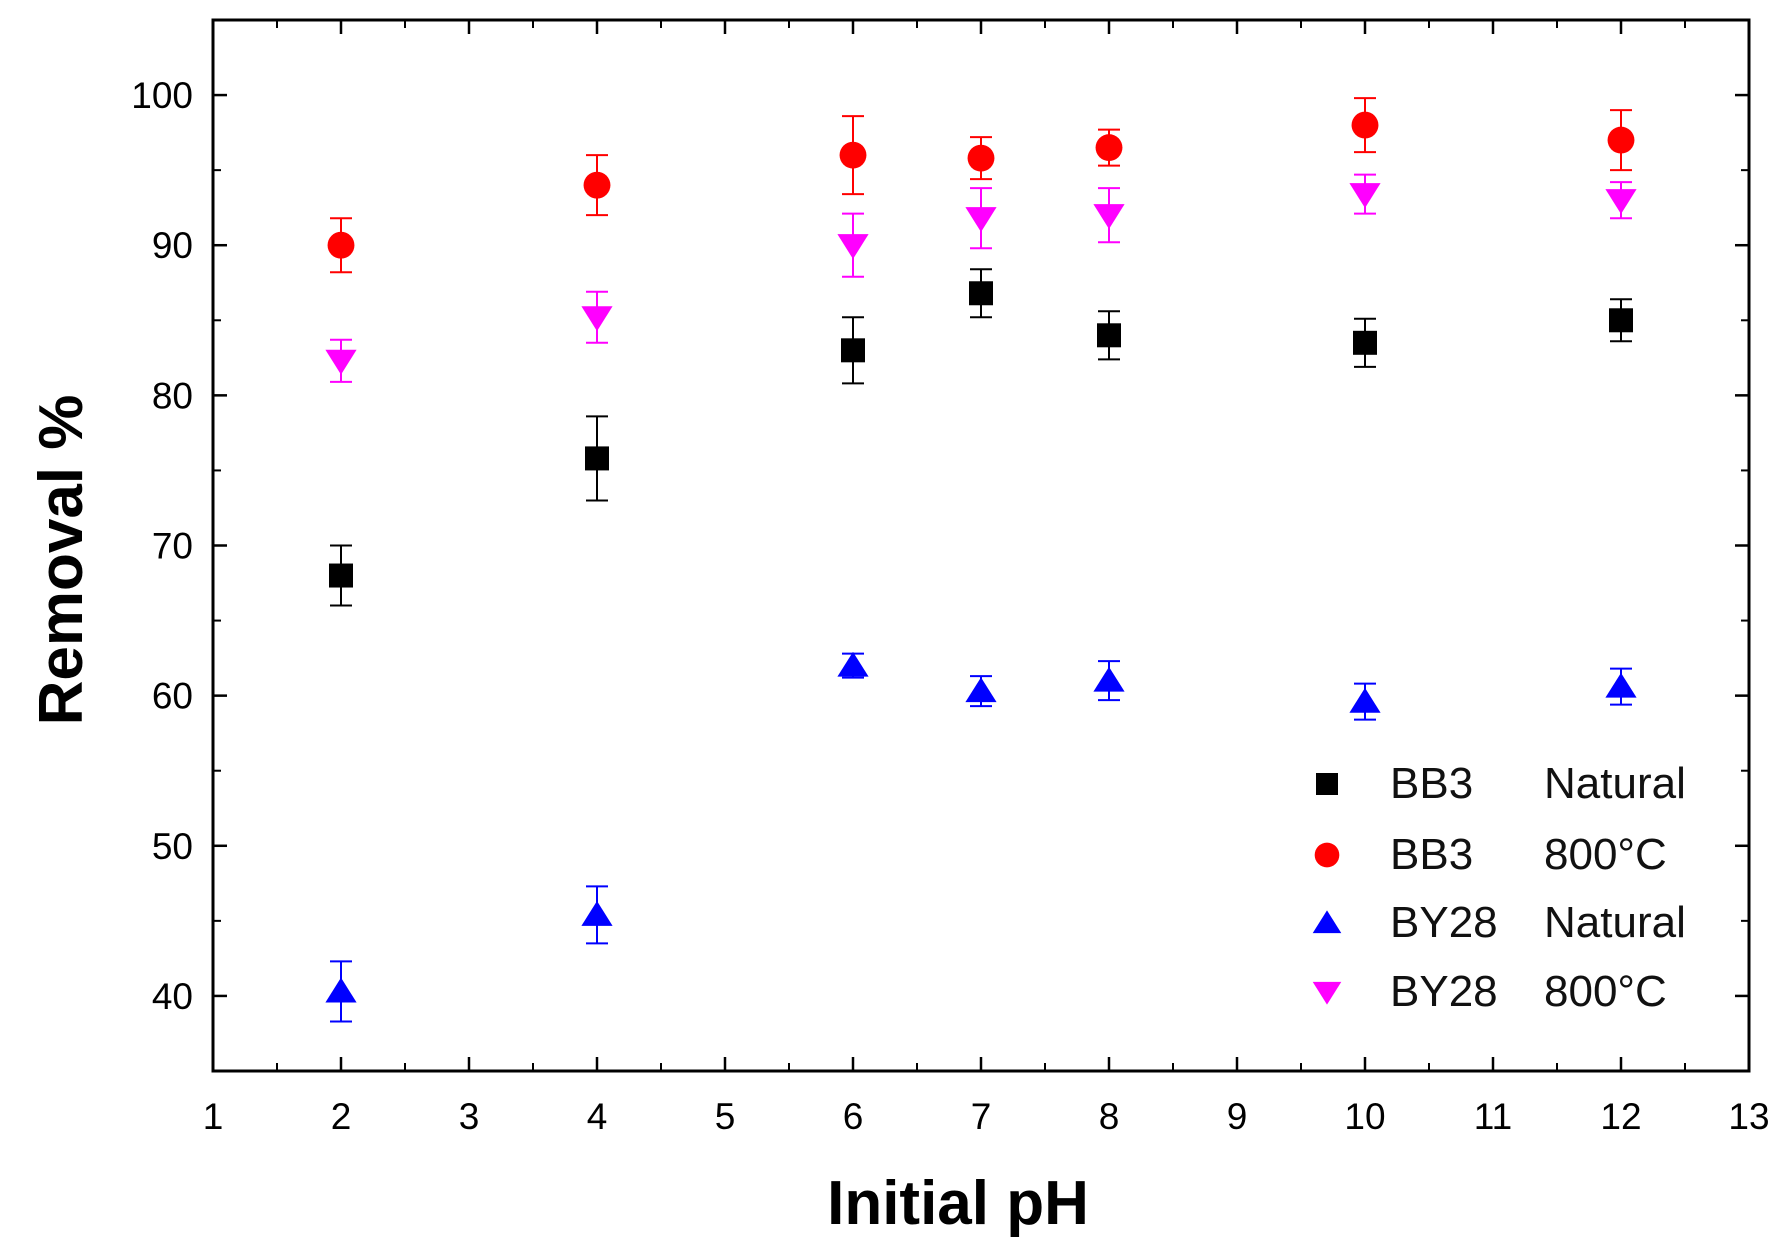 The image size is (1781, 1258). What do you see at coordinates (172, 996) in the screenshot?
I see `y-tick-label: 40` at bounding box center [172, 996].